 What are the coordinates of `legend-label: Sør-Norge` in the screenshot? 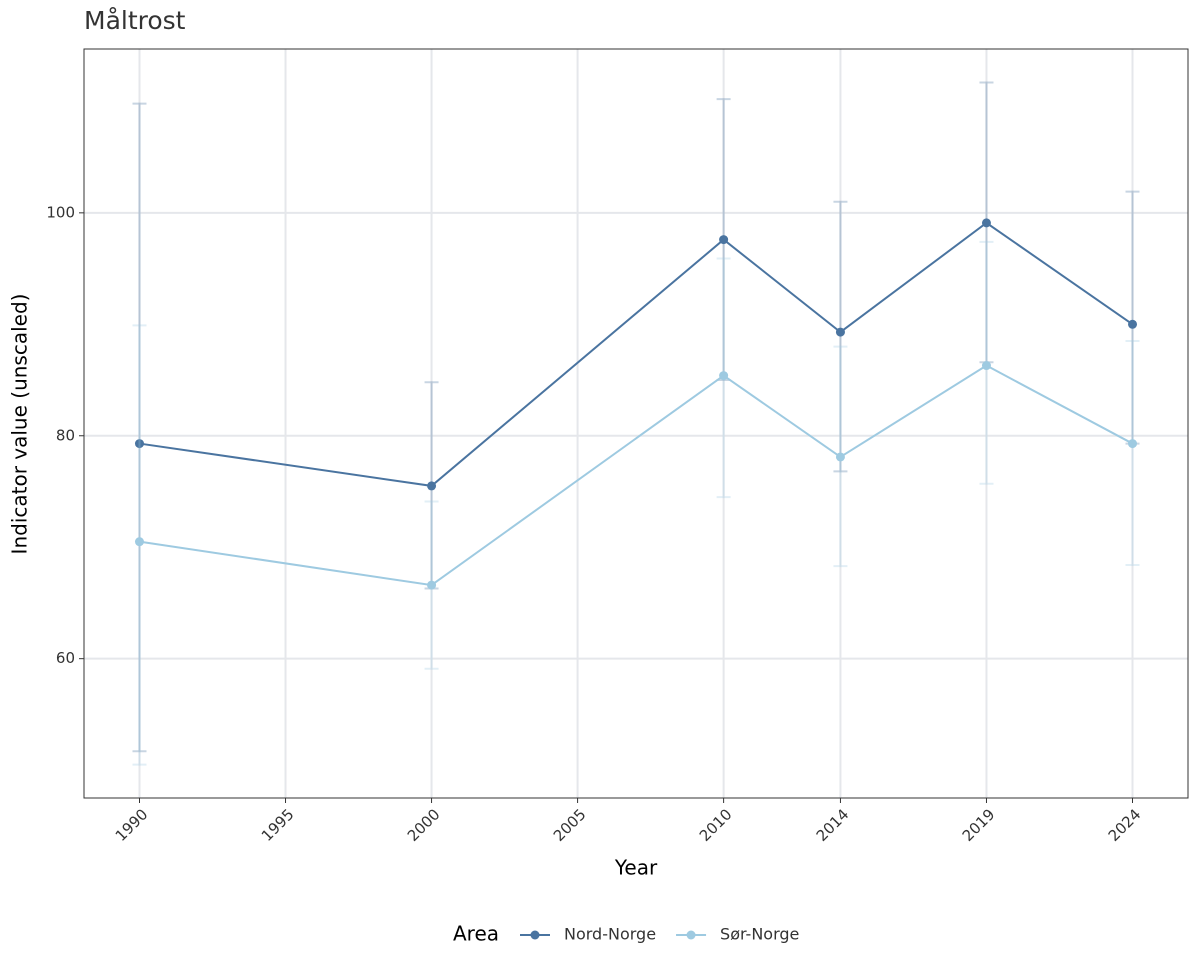 It's located at (759, 934).